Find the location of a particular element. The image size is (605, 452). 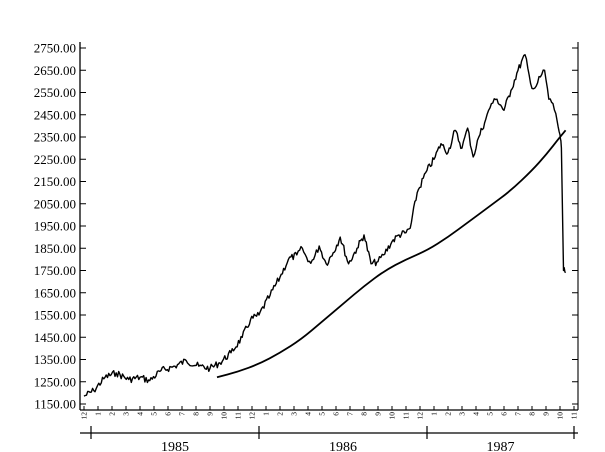

y-tick-label: 1250.00 is located at coordinates (55, 381).